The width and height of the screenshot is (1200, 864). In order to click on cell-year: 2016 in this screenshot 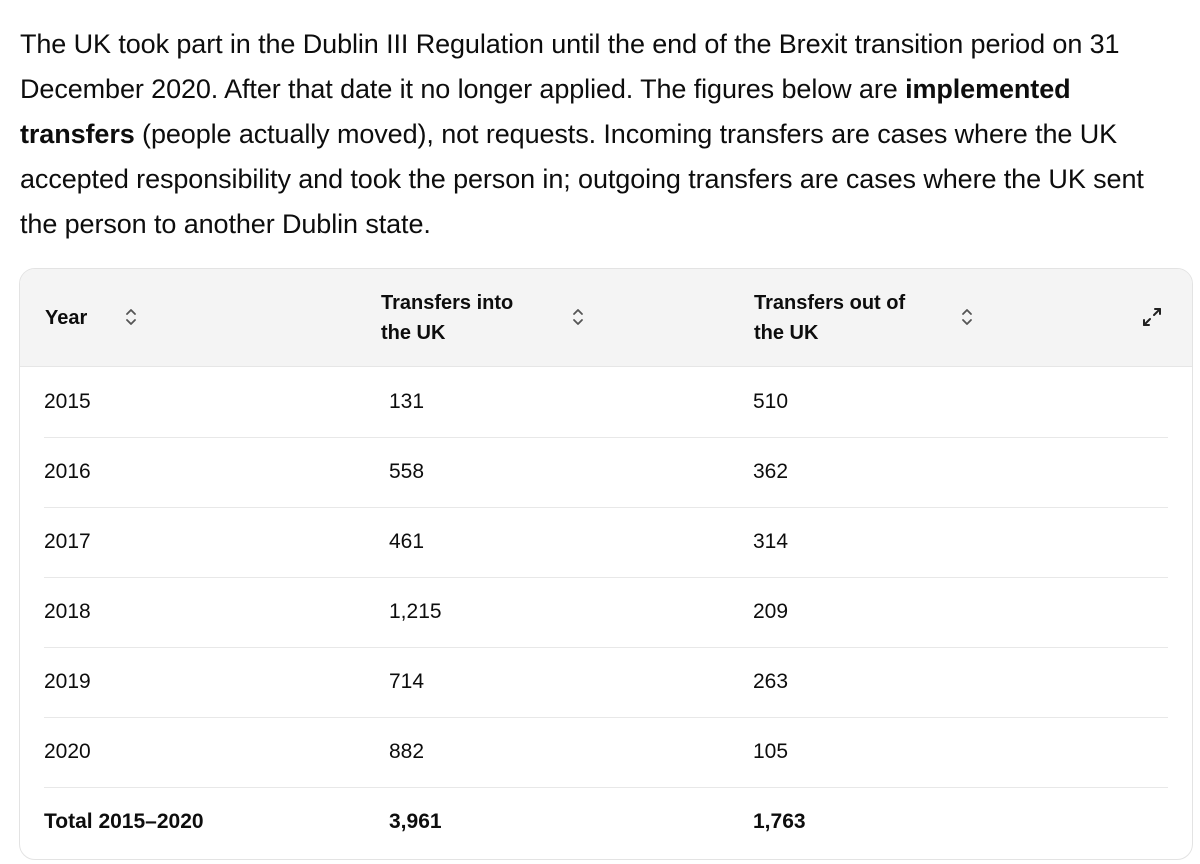, I will do `click(67, 471)`.